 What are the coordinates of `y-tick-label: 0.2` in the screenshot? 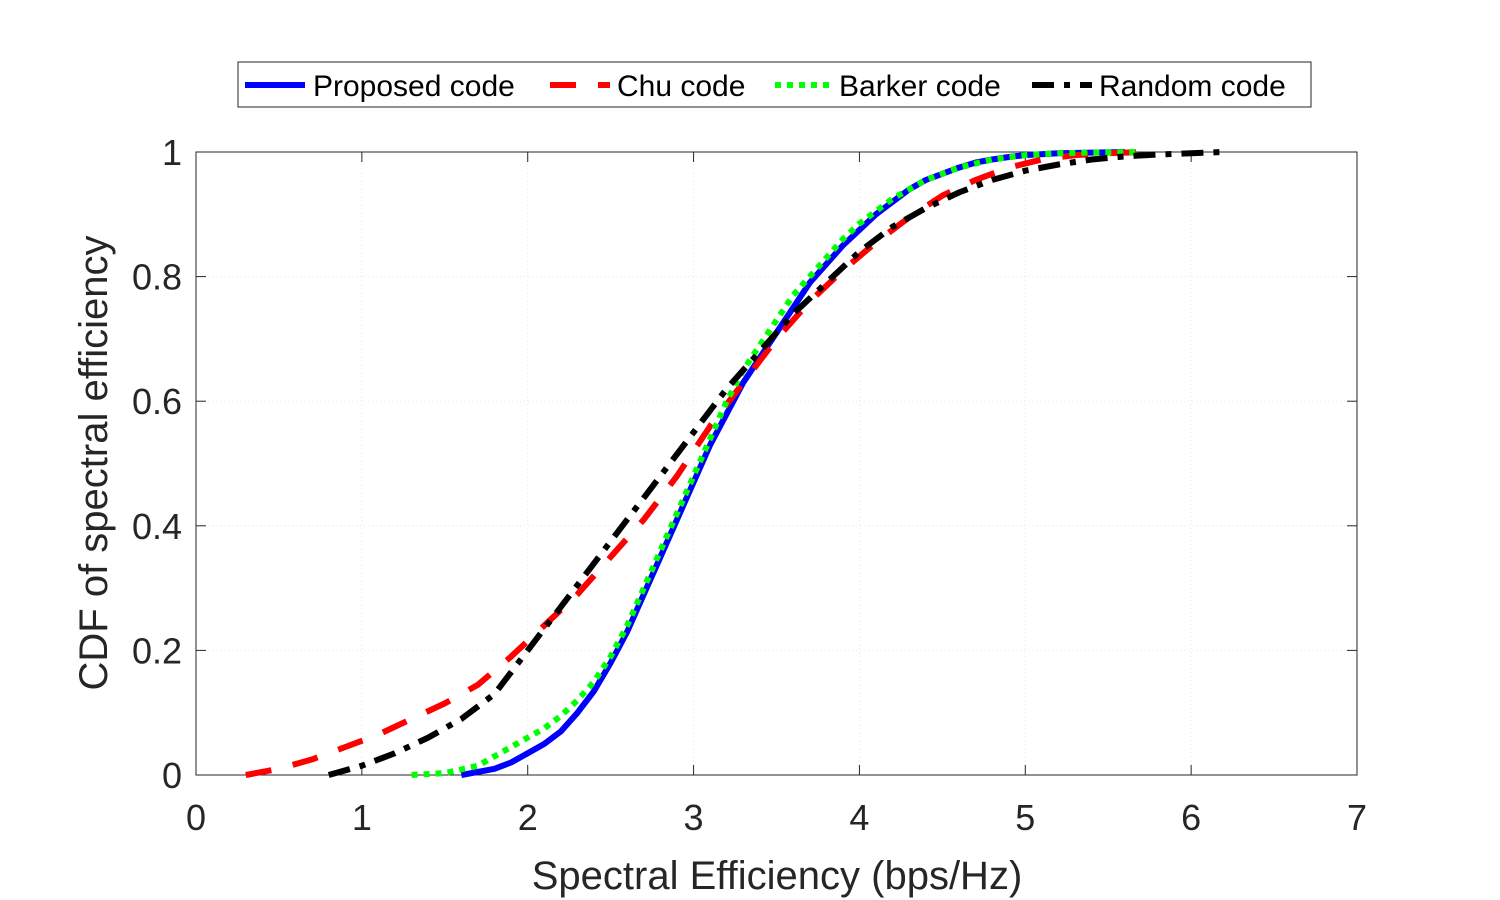 It's located at (157, 650).